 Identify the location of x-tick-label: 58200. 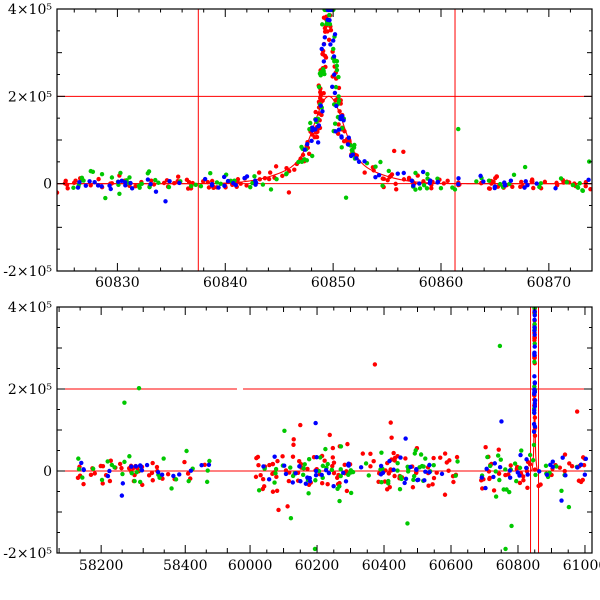
(101, 566).